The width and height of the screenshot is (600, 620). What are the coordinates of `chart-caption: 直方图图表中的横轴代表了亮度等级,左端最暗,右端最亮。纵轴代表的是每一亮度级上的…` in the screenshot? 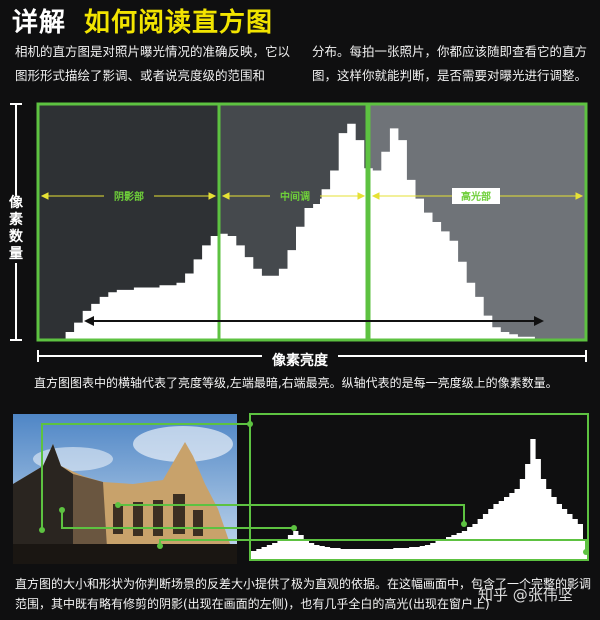 It's located at (296, 383).